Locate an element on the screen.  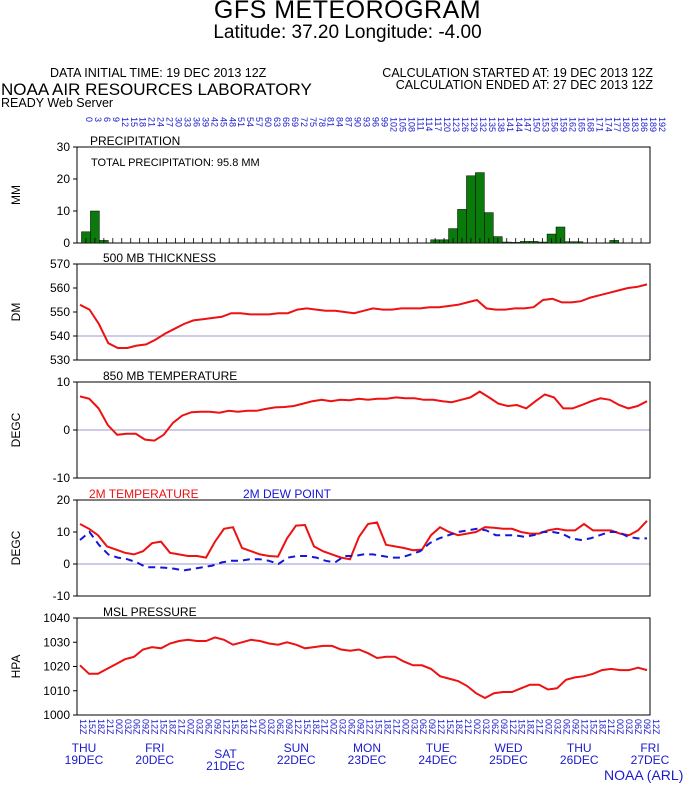
forecast-hour-label: 30 is located at coordinates (179, 122).